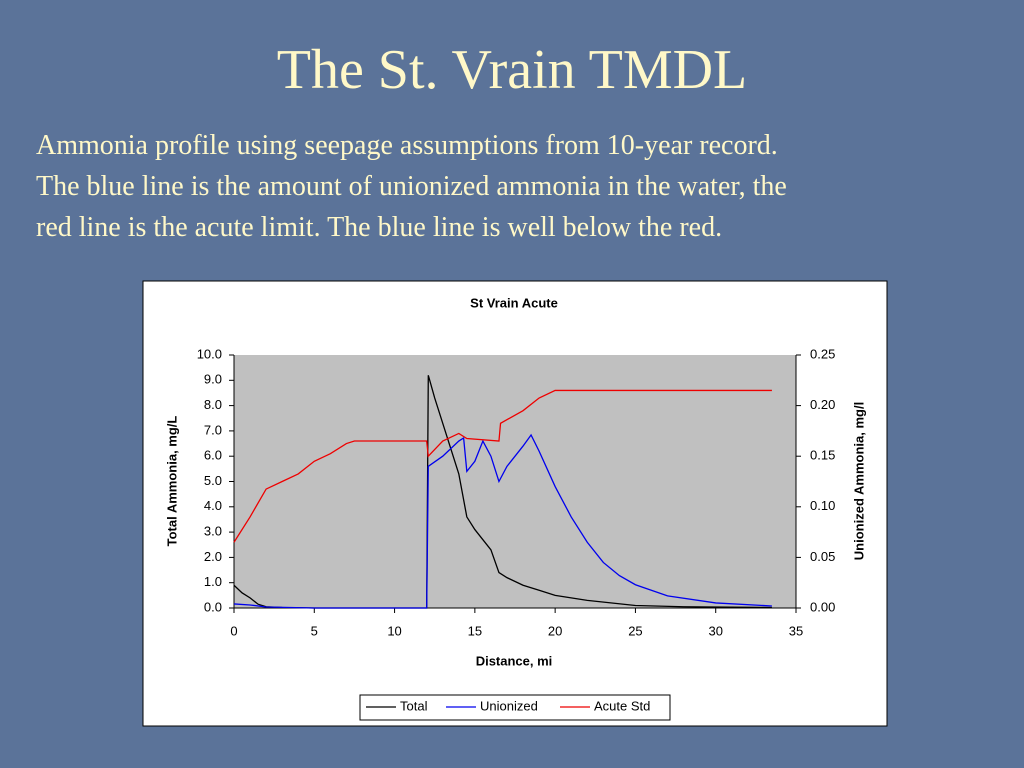  I want to click on x-tick-label: 0, so click(233, 630).